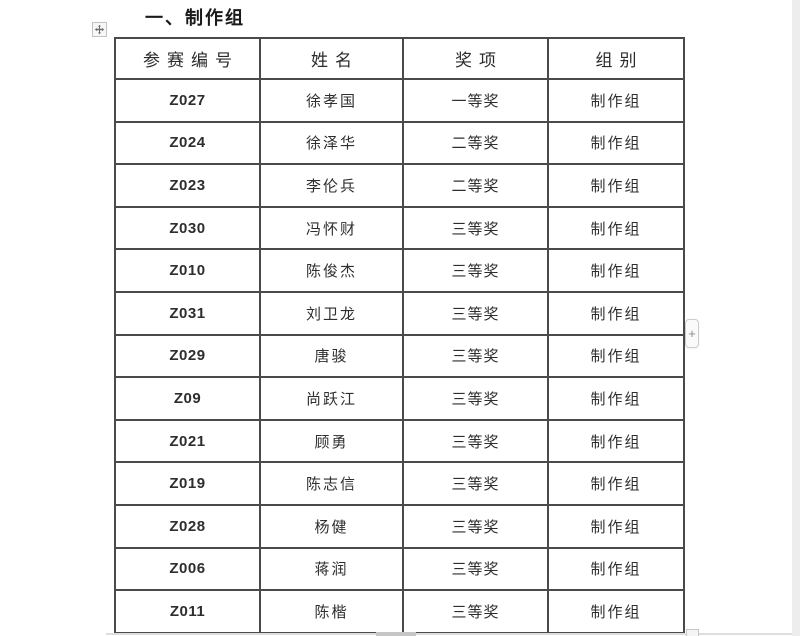 The width and height of the screenshot is (800, 636). I want to click on table-row: Z011 陈楷 三等奖 制作组, so click(399, 611).